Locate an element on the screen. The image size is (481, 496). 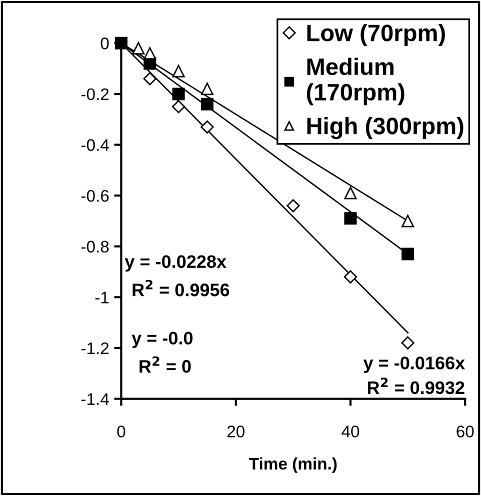
annotation: R$^{2}$ = 0.9932 is located at coordinates (416, 386).